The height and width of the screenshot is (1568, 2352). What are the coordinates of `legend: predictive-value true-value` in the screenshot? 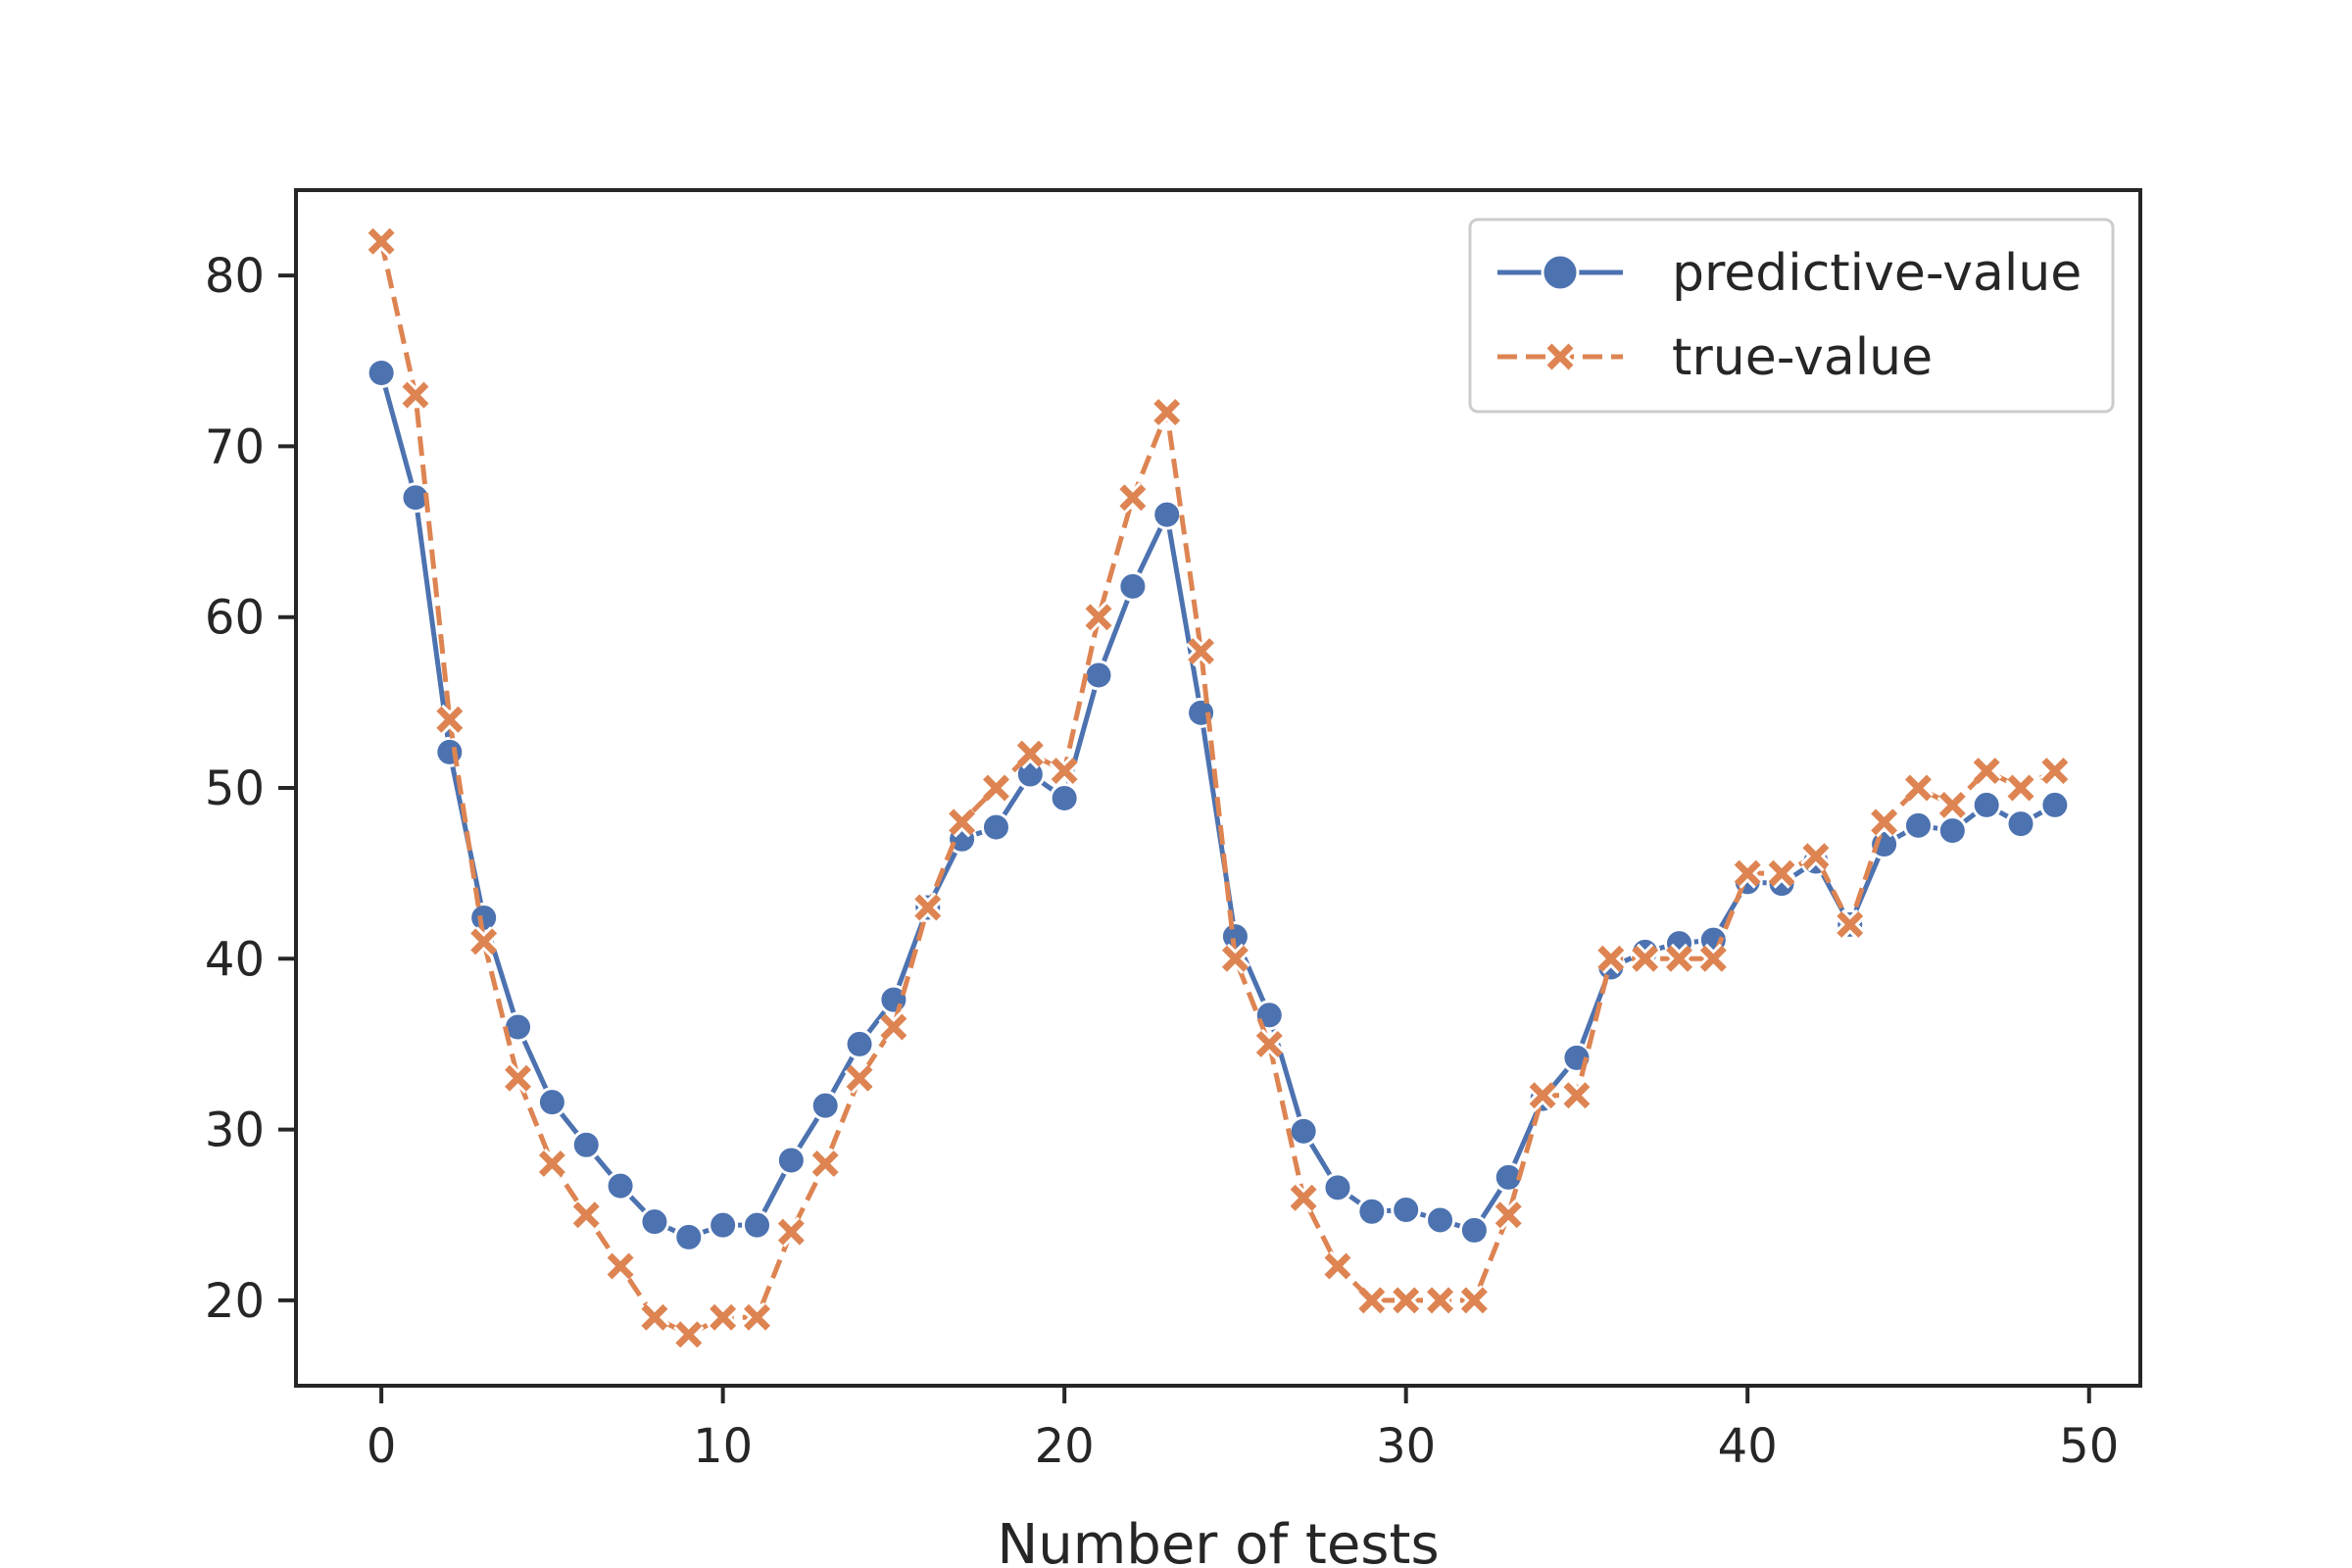 It's located at (1791, 316).